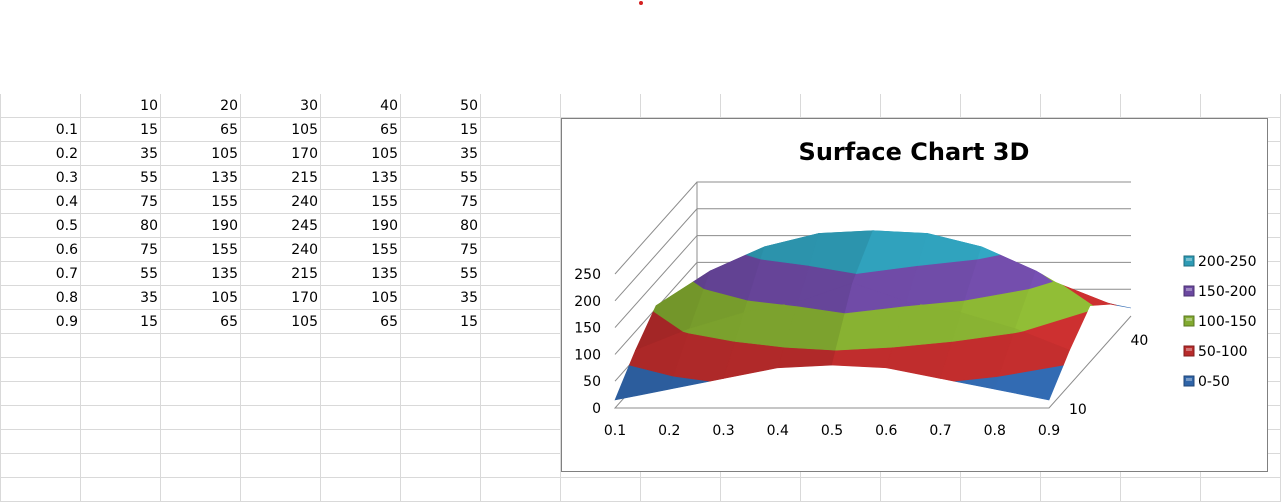 This screenshot has width=1281, height=502. I want to click on legend-item: 150-200, so click(1220, 292).